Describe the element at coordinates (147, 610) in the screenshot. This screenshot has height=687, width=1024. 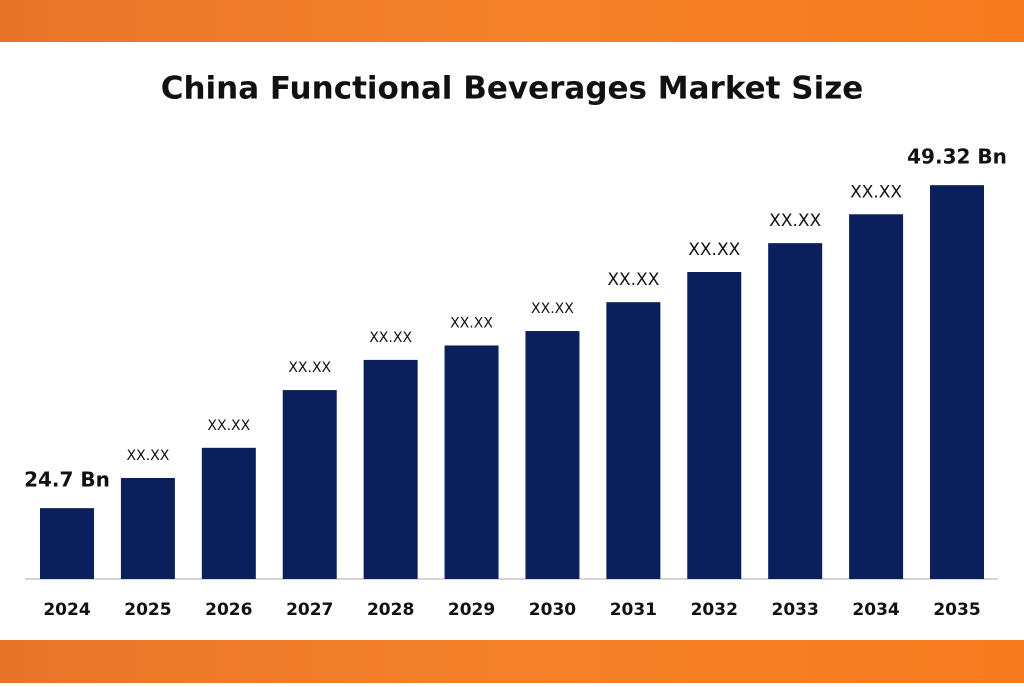
I see `x-tick-label: 2025` at that location.